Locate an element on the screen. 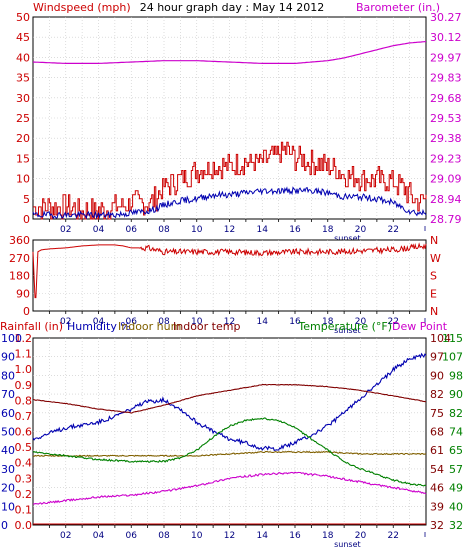  y-tick-label: 35 is located at coordinates (23, 78).